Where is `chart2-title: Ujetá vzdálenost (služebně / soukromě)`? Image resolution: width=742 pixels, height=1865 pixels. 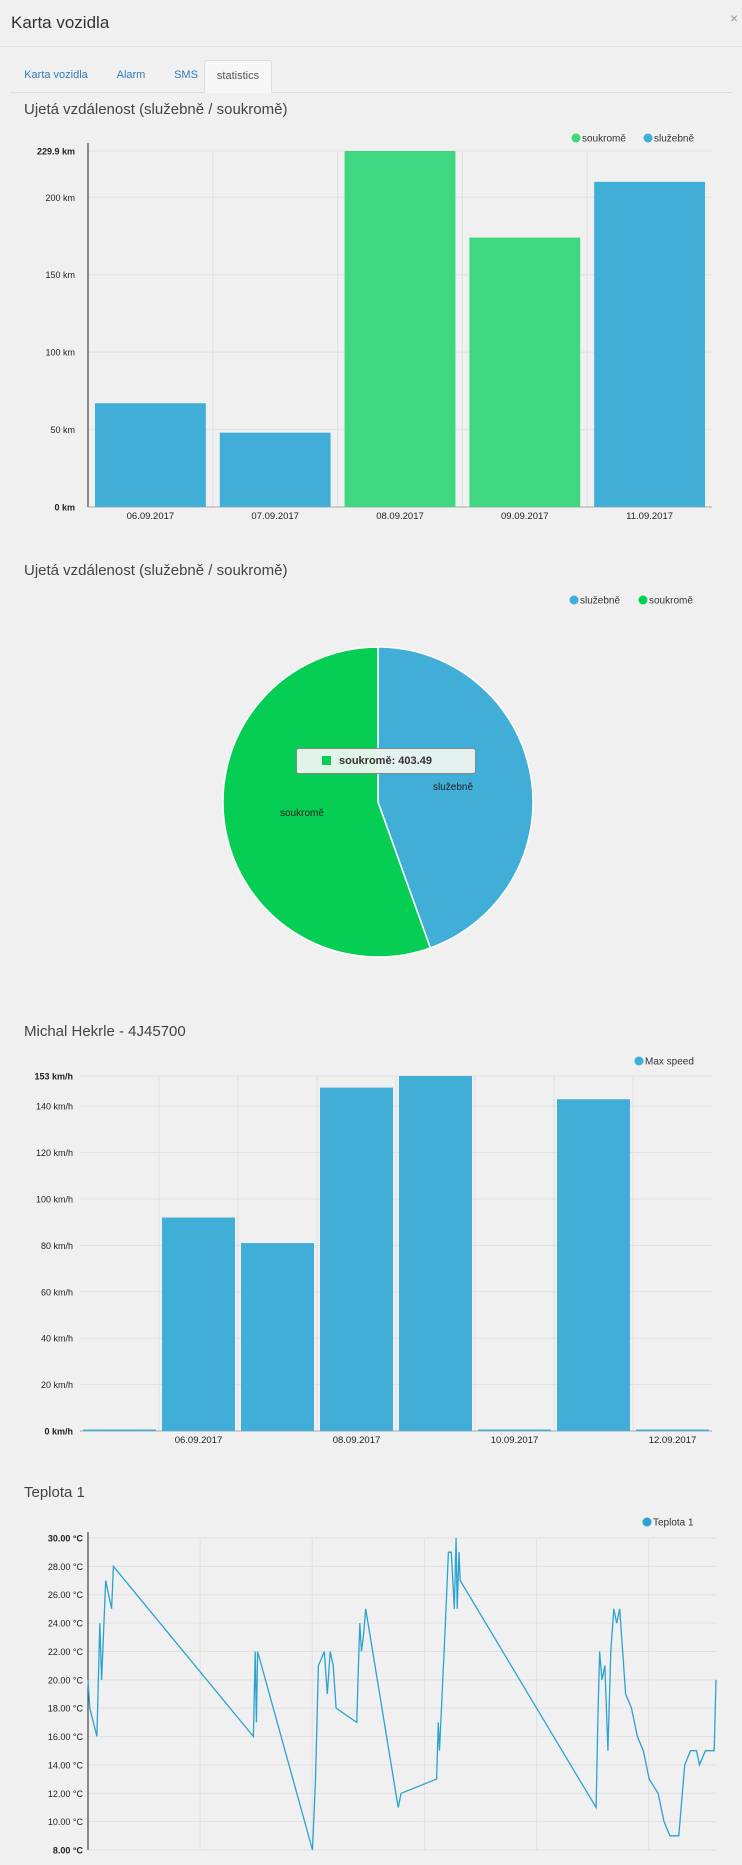 chart2-title: Ujetá vzdálenost (služebně / soukromě) is located at coordinates (156, 570).